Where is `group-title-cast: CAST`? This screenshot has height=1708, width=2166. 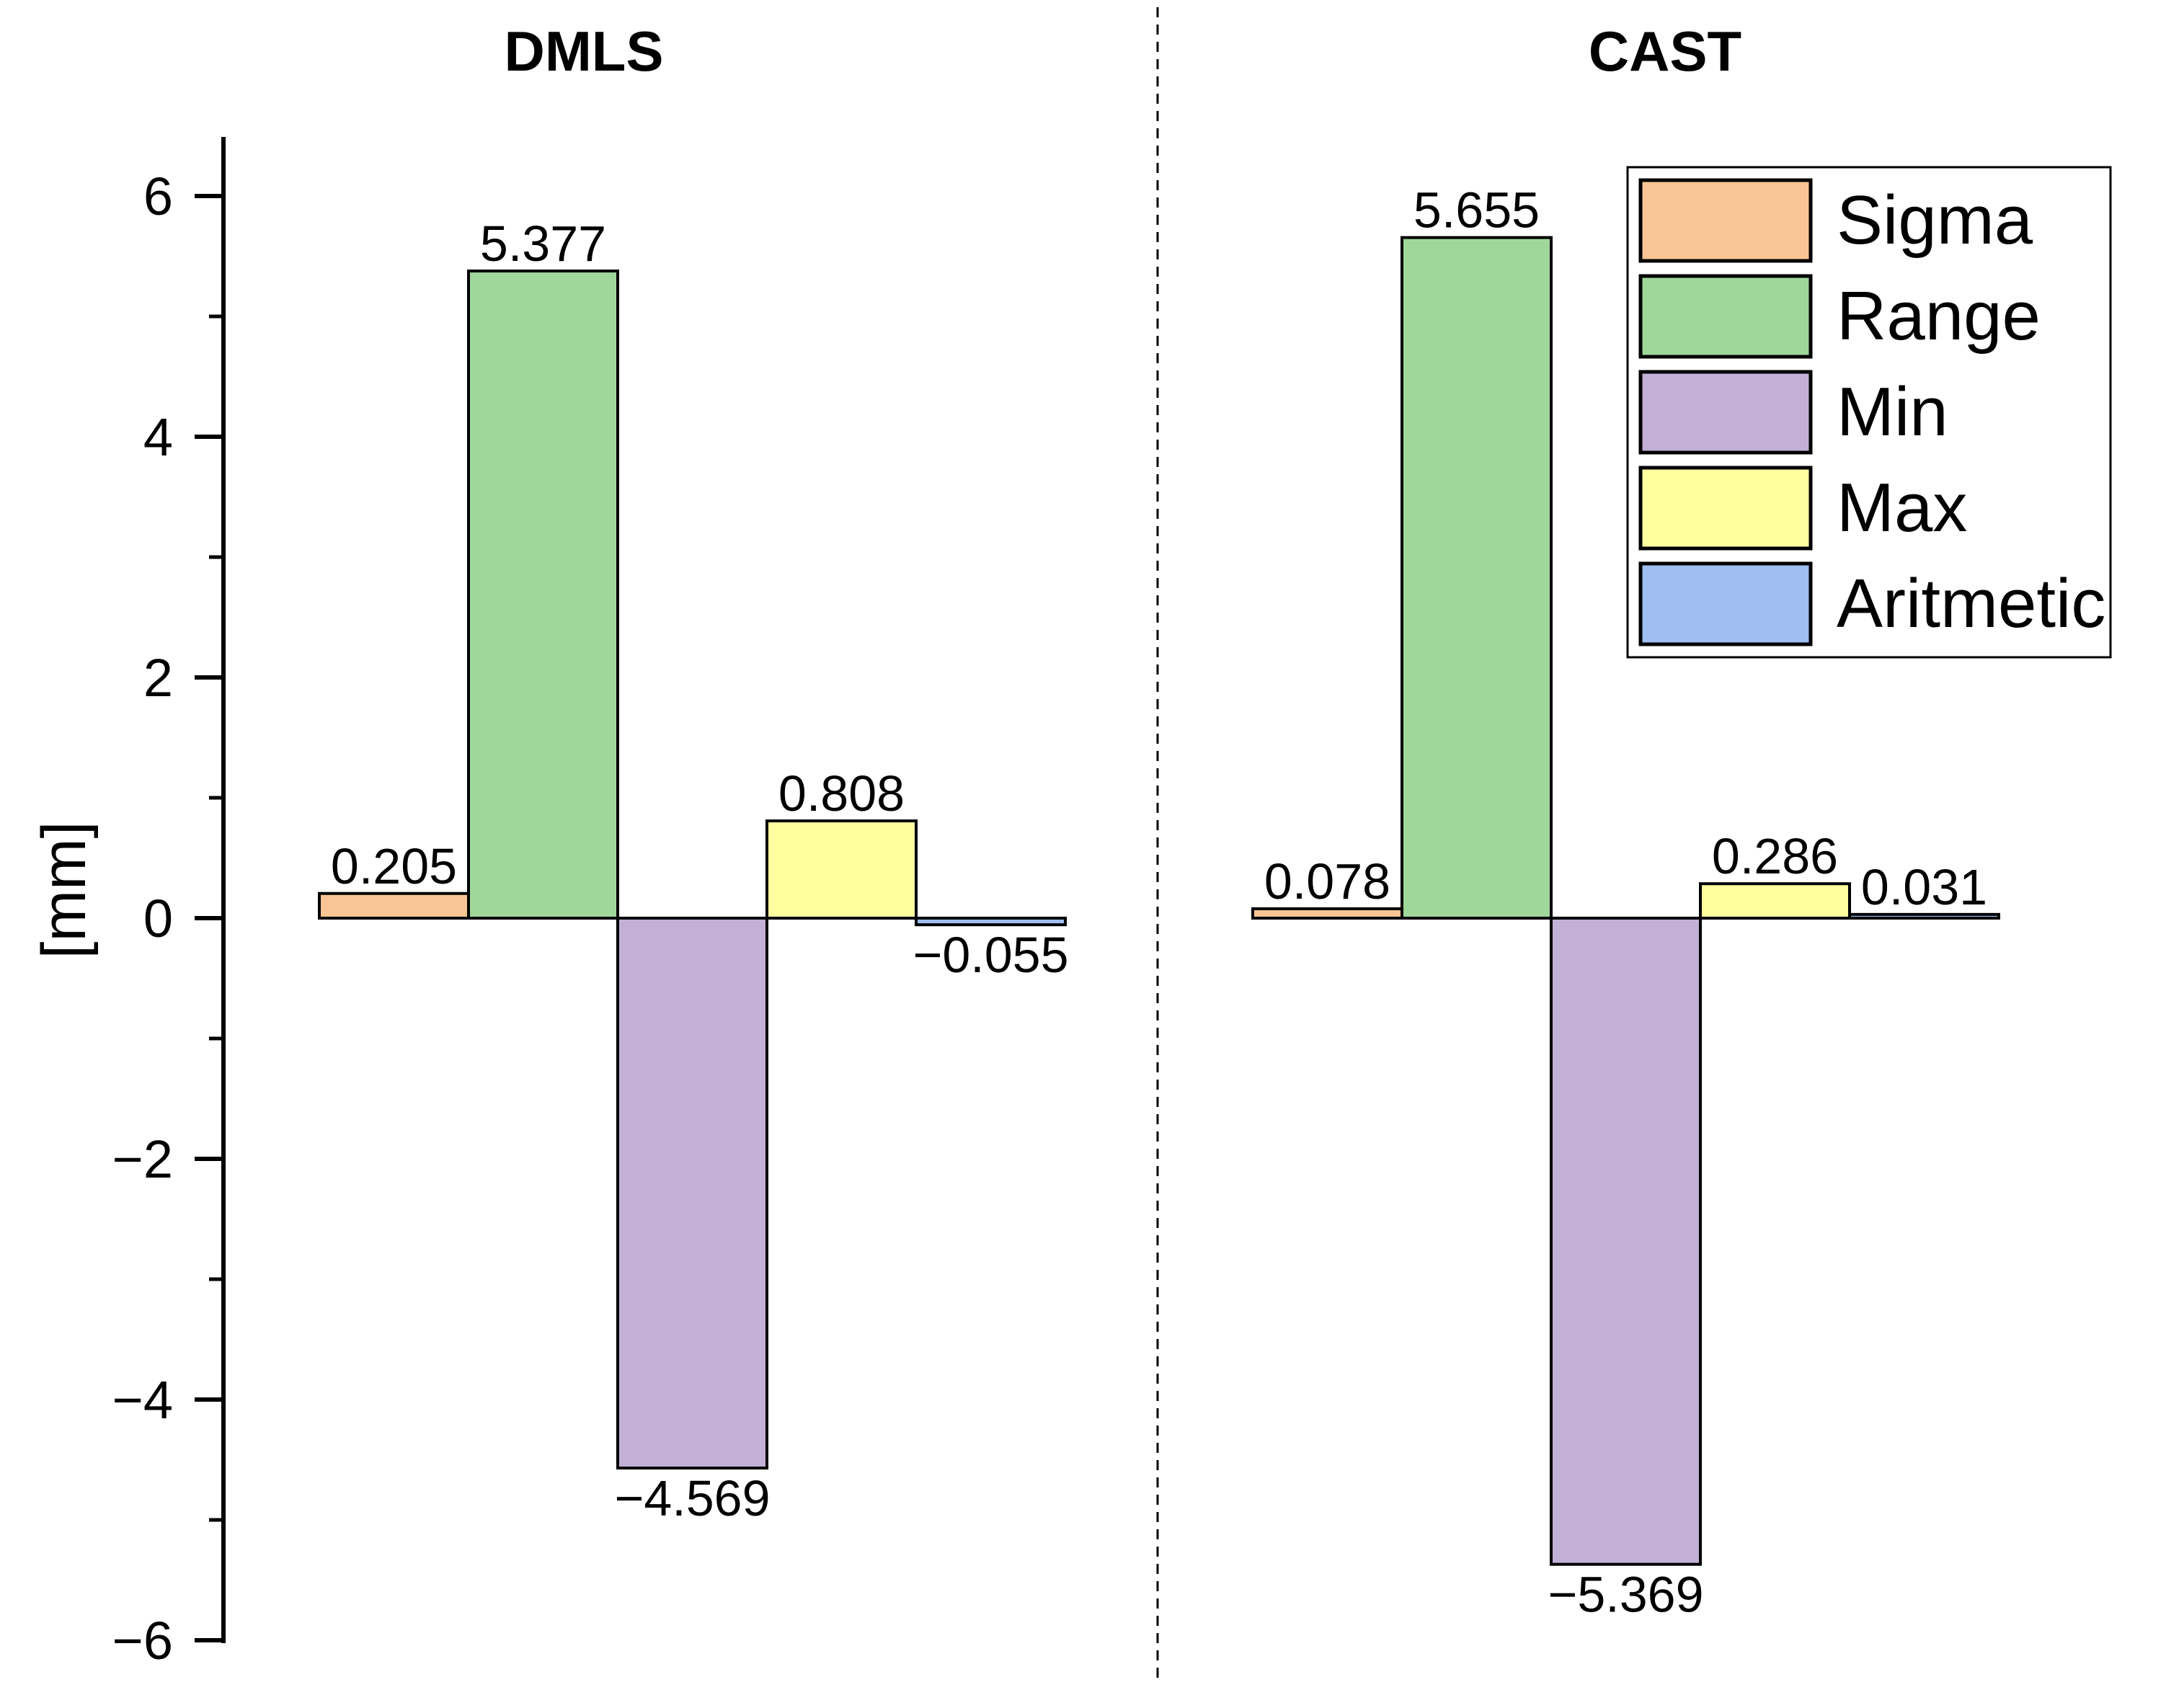 group-title-cast: CAST is located at coordinates (1665, 51).